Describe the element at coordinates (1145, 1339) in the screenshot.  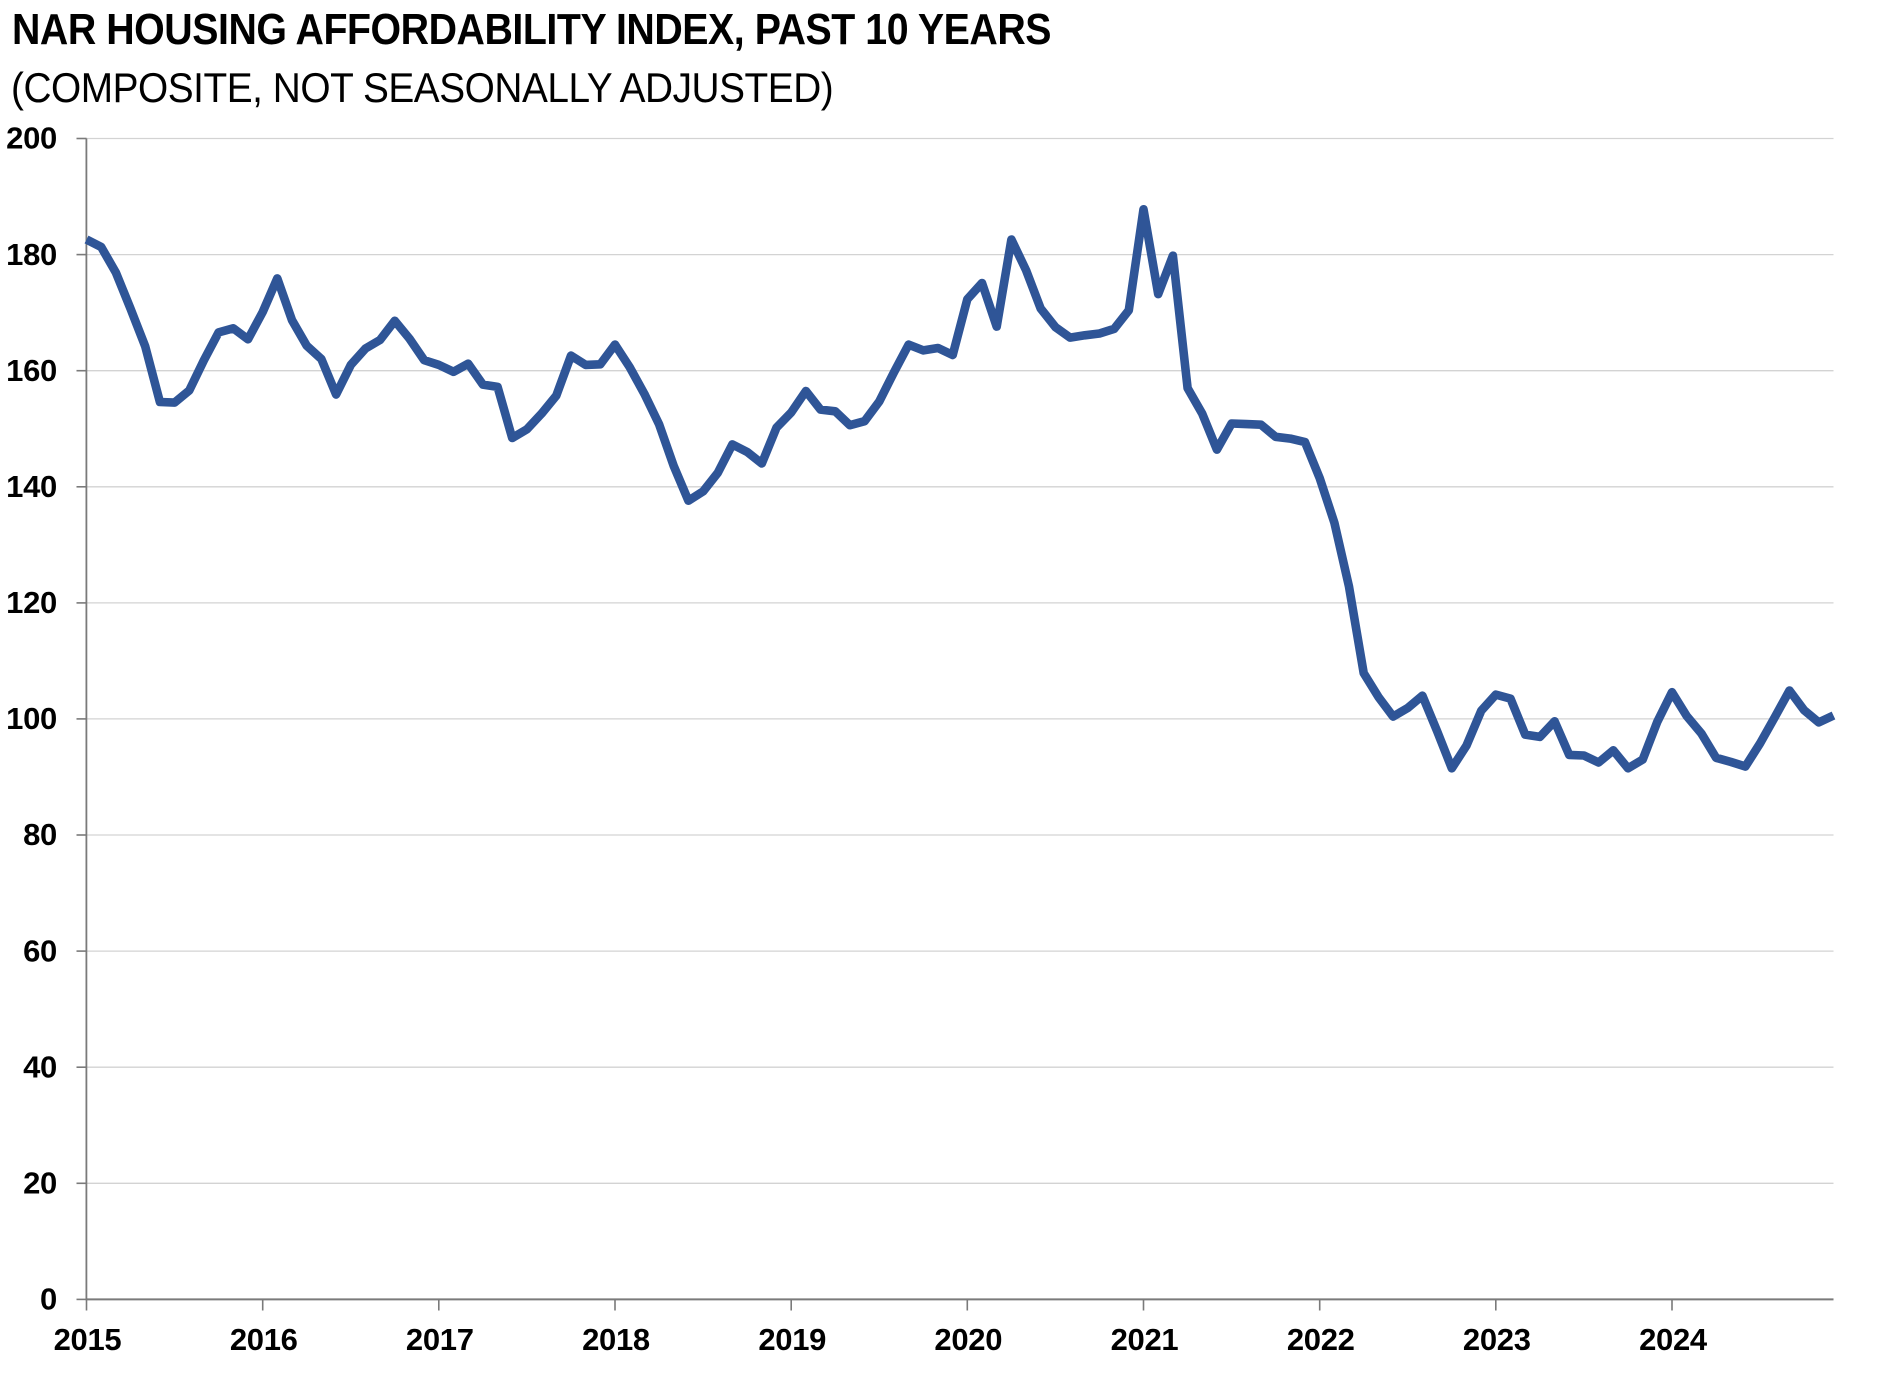
I see `svg-text: 2021` at that location.